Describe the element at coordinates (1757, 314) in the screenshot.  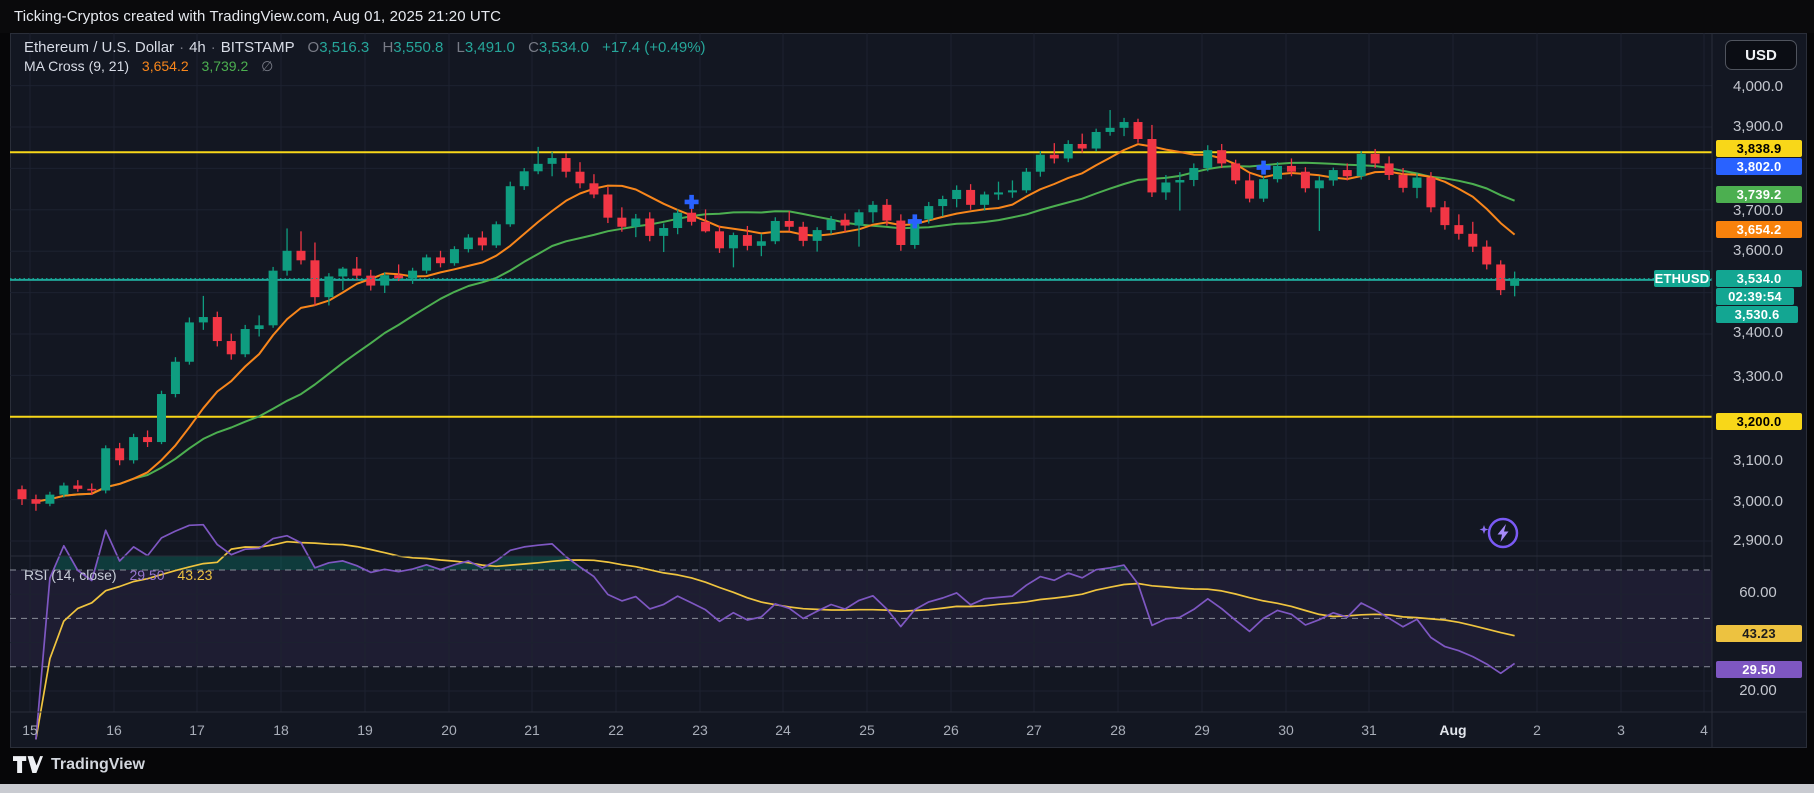
I see `teal-line-price-label: 3,530.6` at that location.